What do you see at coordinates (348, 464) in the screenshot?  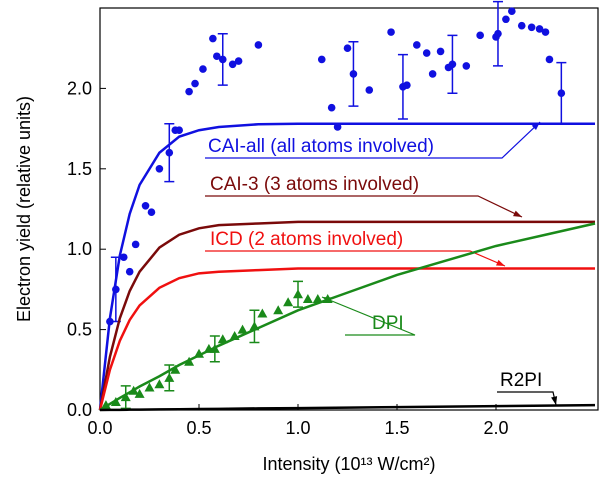 I see `x-axis-label: Intensity (10¹³ W/cm²)` at bounding box center [348, 464].